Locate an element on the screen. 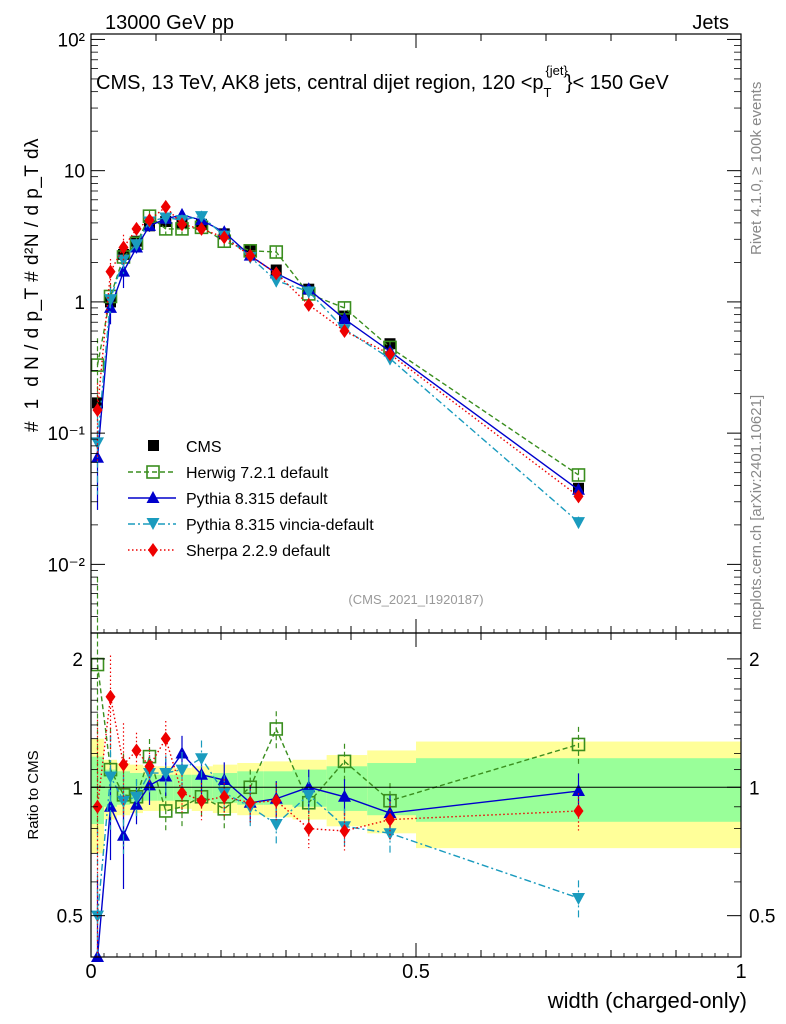  legend-label-herwig: Herwig 7.2.1 default is located at coordinates (257, 473).